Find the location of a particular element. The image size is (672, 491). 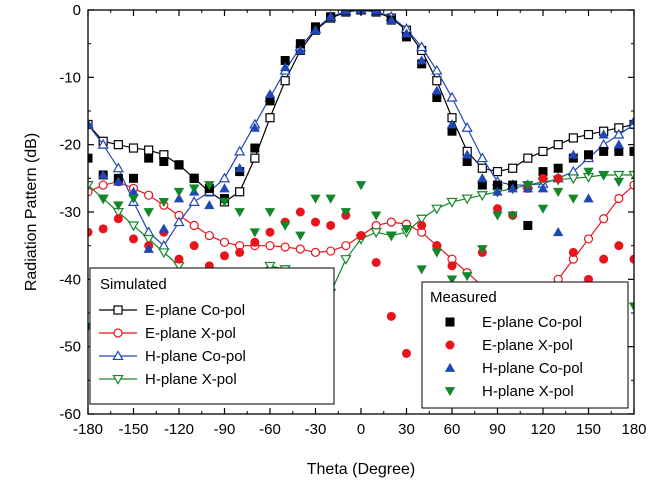

x-tick-label: 60 is located at coordinates (452, 429).